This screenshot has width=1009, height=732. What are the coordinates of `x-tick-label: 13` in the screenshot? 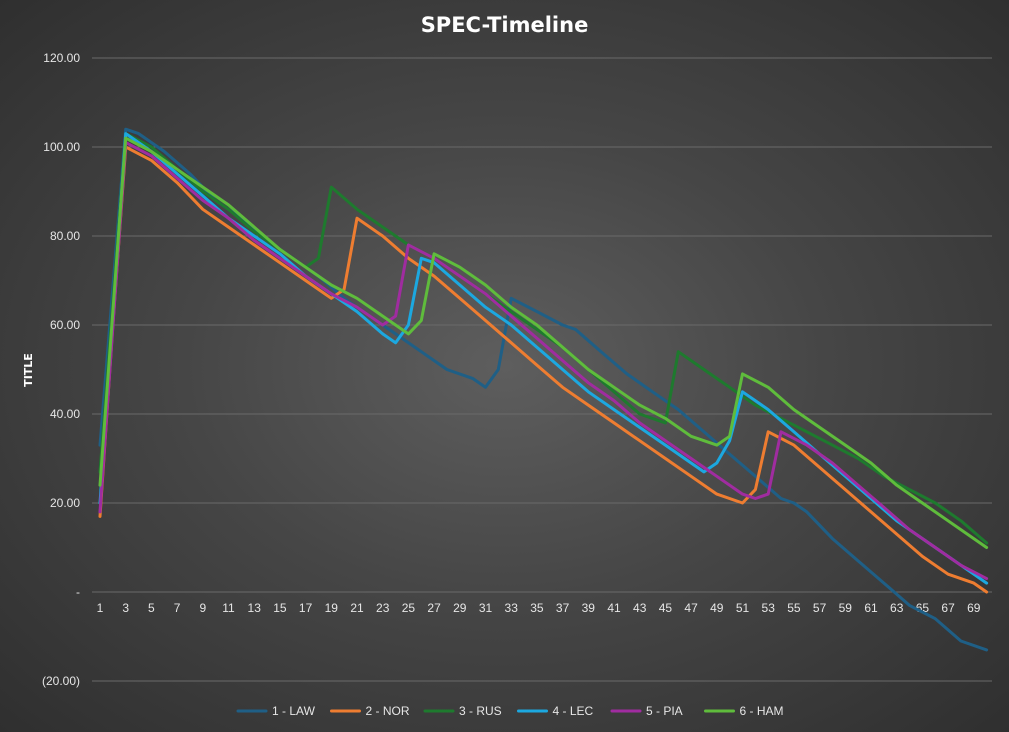 It's located at (255, 608).